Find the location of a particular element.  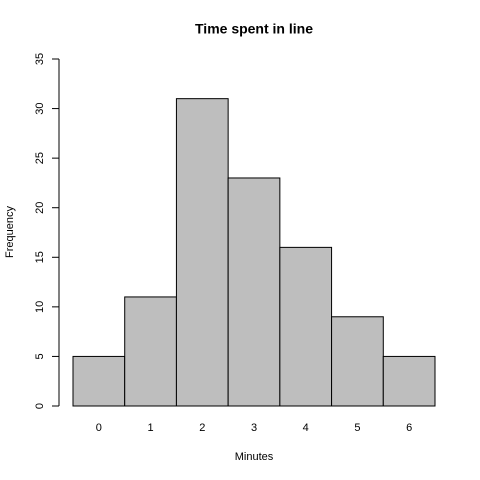

x-tick-label: 4 is located at coordinates (306, 428).